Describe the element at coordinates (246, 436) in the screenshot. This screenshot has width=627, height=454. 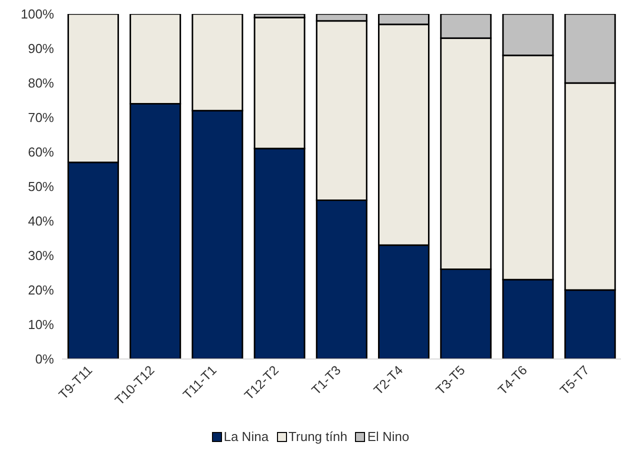
I see `legend-label: La Nina` at that location.